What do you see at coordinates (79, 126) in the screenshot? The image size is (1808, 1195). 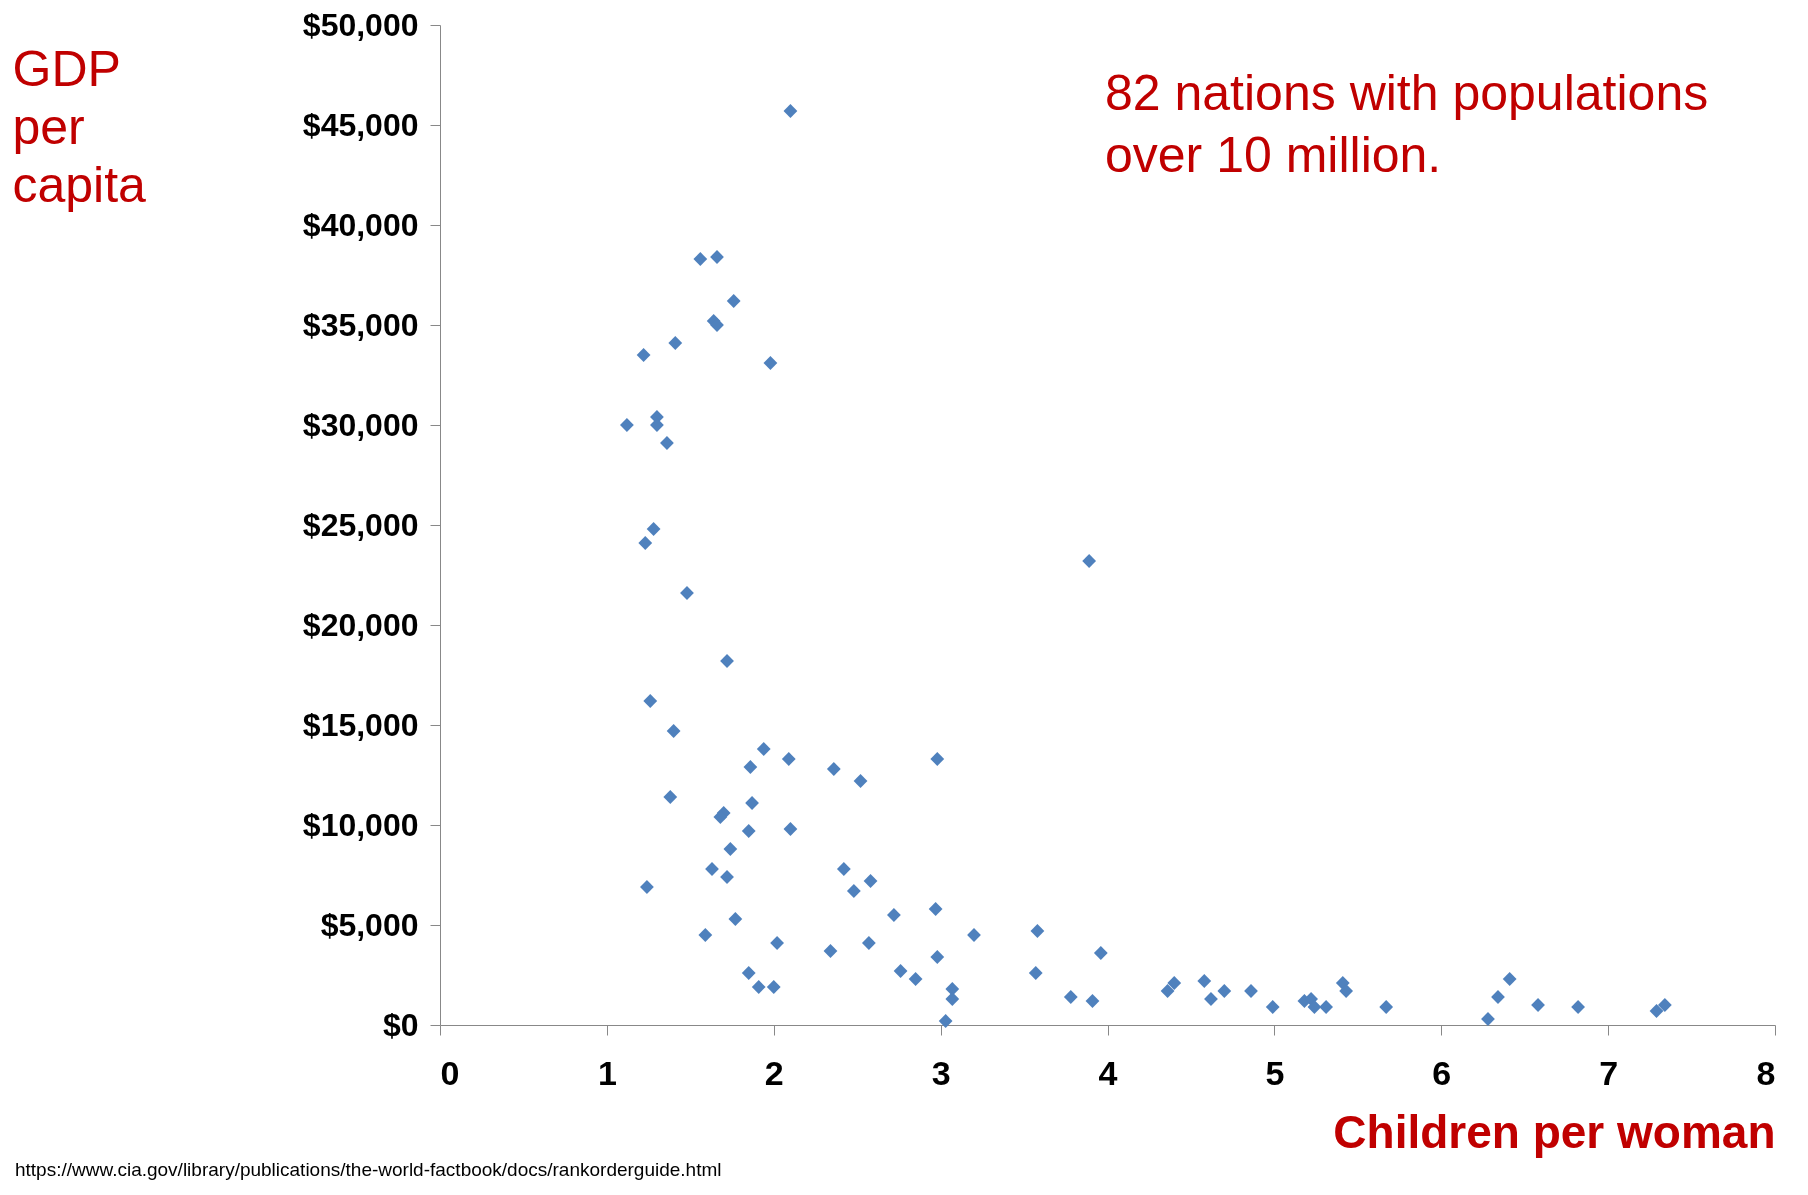 I see `y-axis-title: GDP per capita` at bounding box center [79, 126].